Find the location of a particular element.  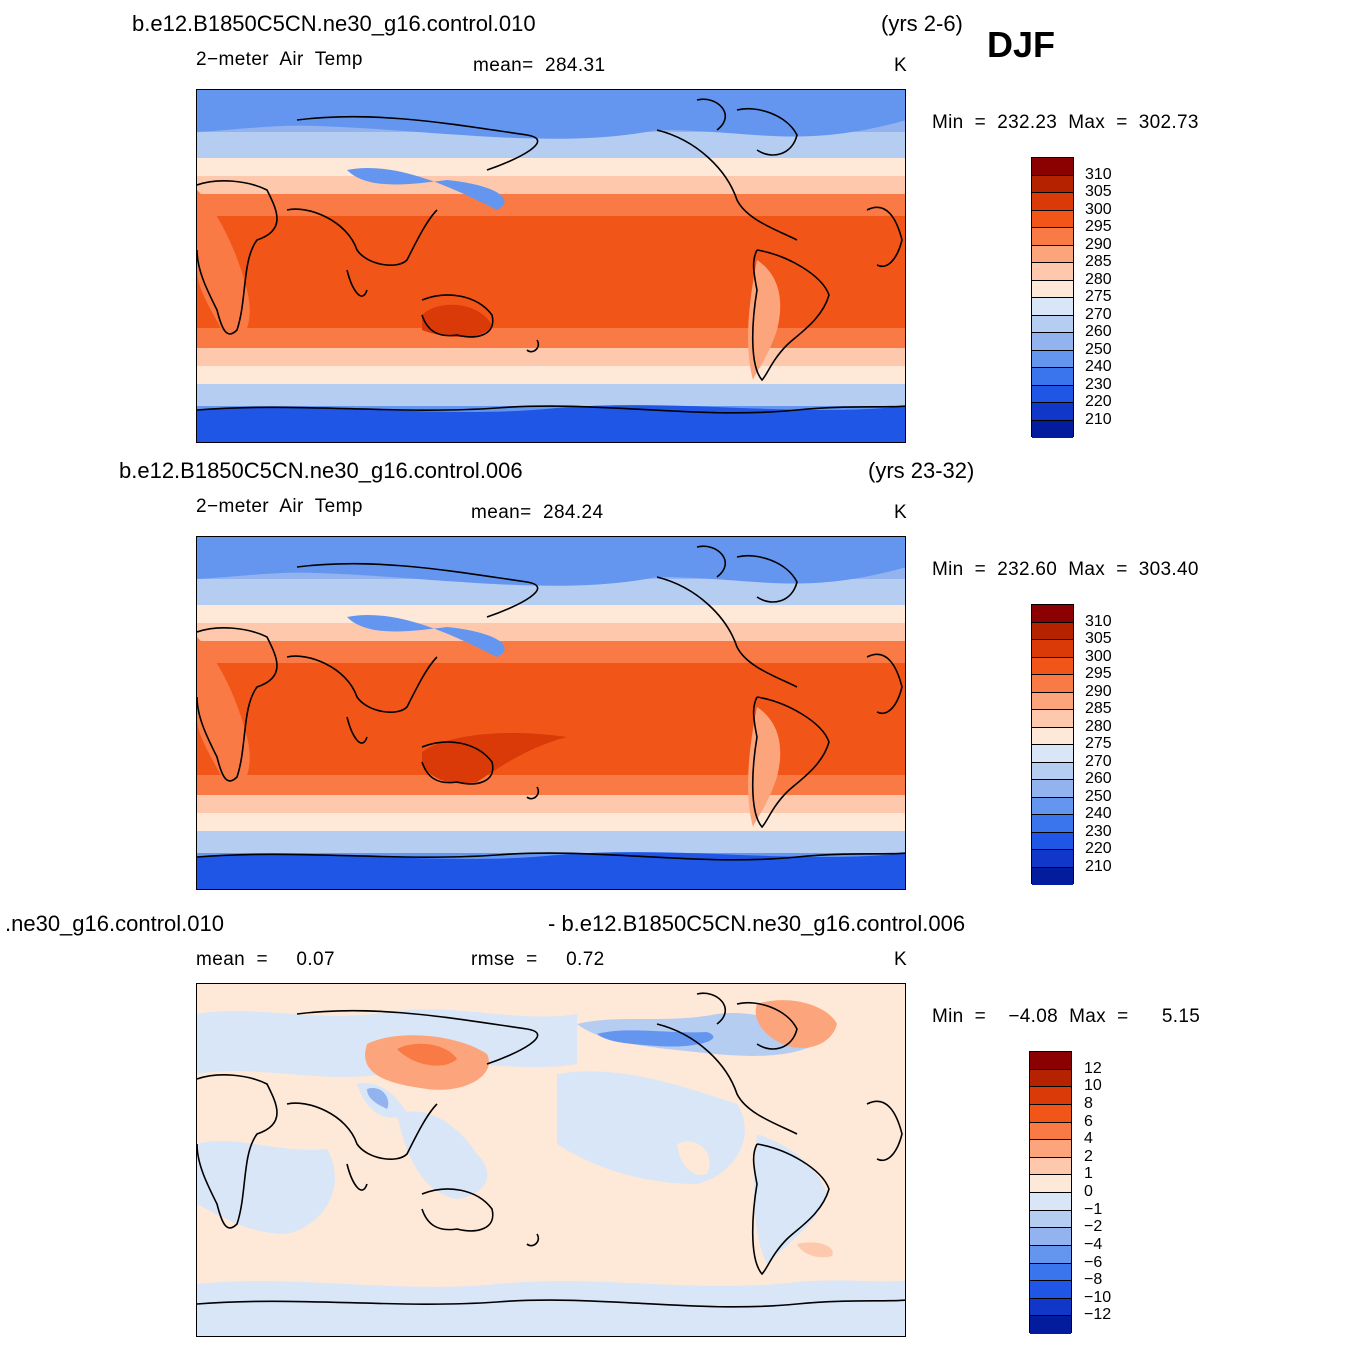

panel3-map-svg is located at coordinates (551, 1160).